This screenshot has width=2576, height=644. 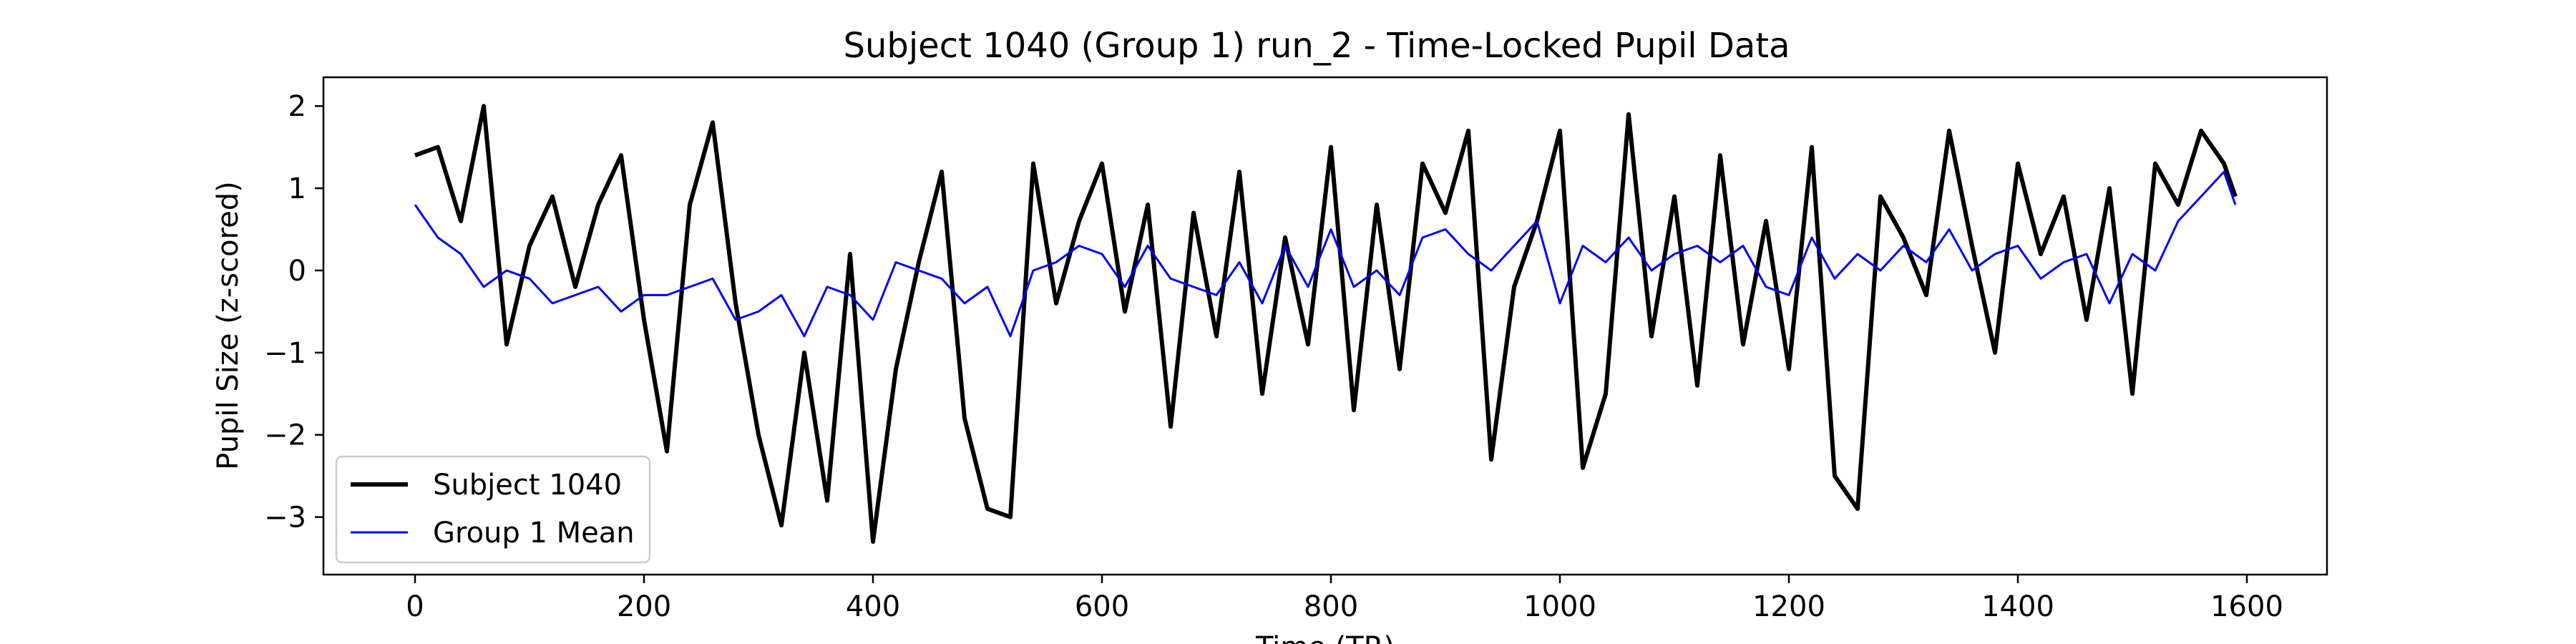 I want to click on y-tick-label: −2, so click(x=285, y=435).